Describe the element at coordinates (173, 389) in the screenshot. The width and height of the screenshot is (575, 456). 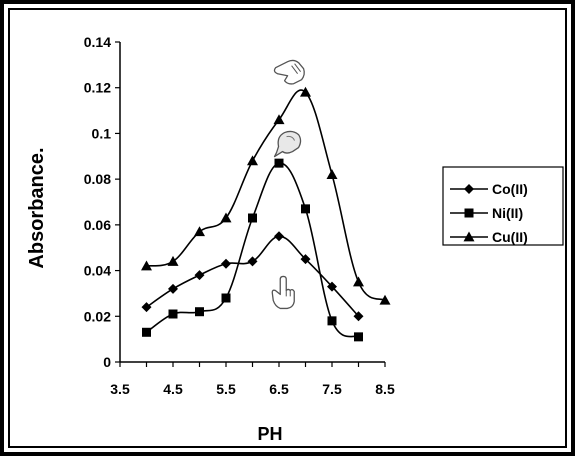
I see `x-tick-label: 4.5` at that location.